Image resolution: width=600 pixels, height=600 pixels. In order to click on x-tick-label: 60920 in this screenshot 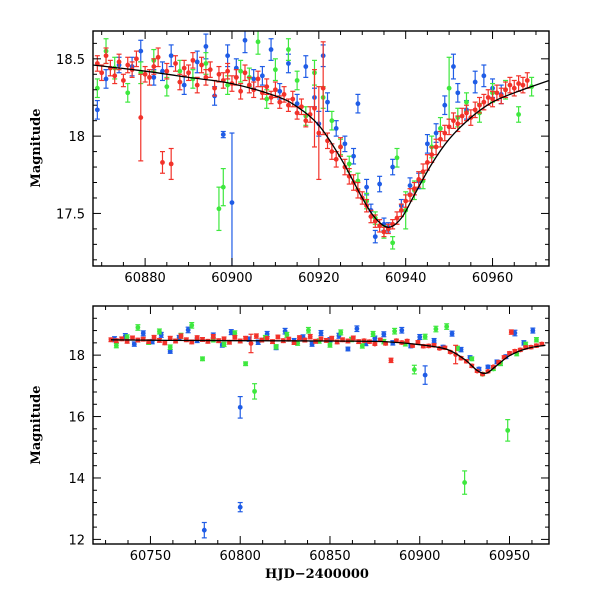, I will do `click(318, 278)`.